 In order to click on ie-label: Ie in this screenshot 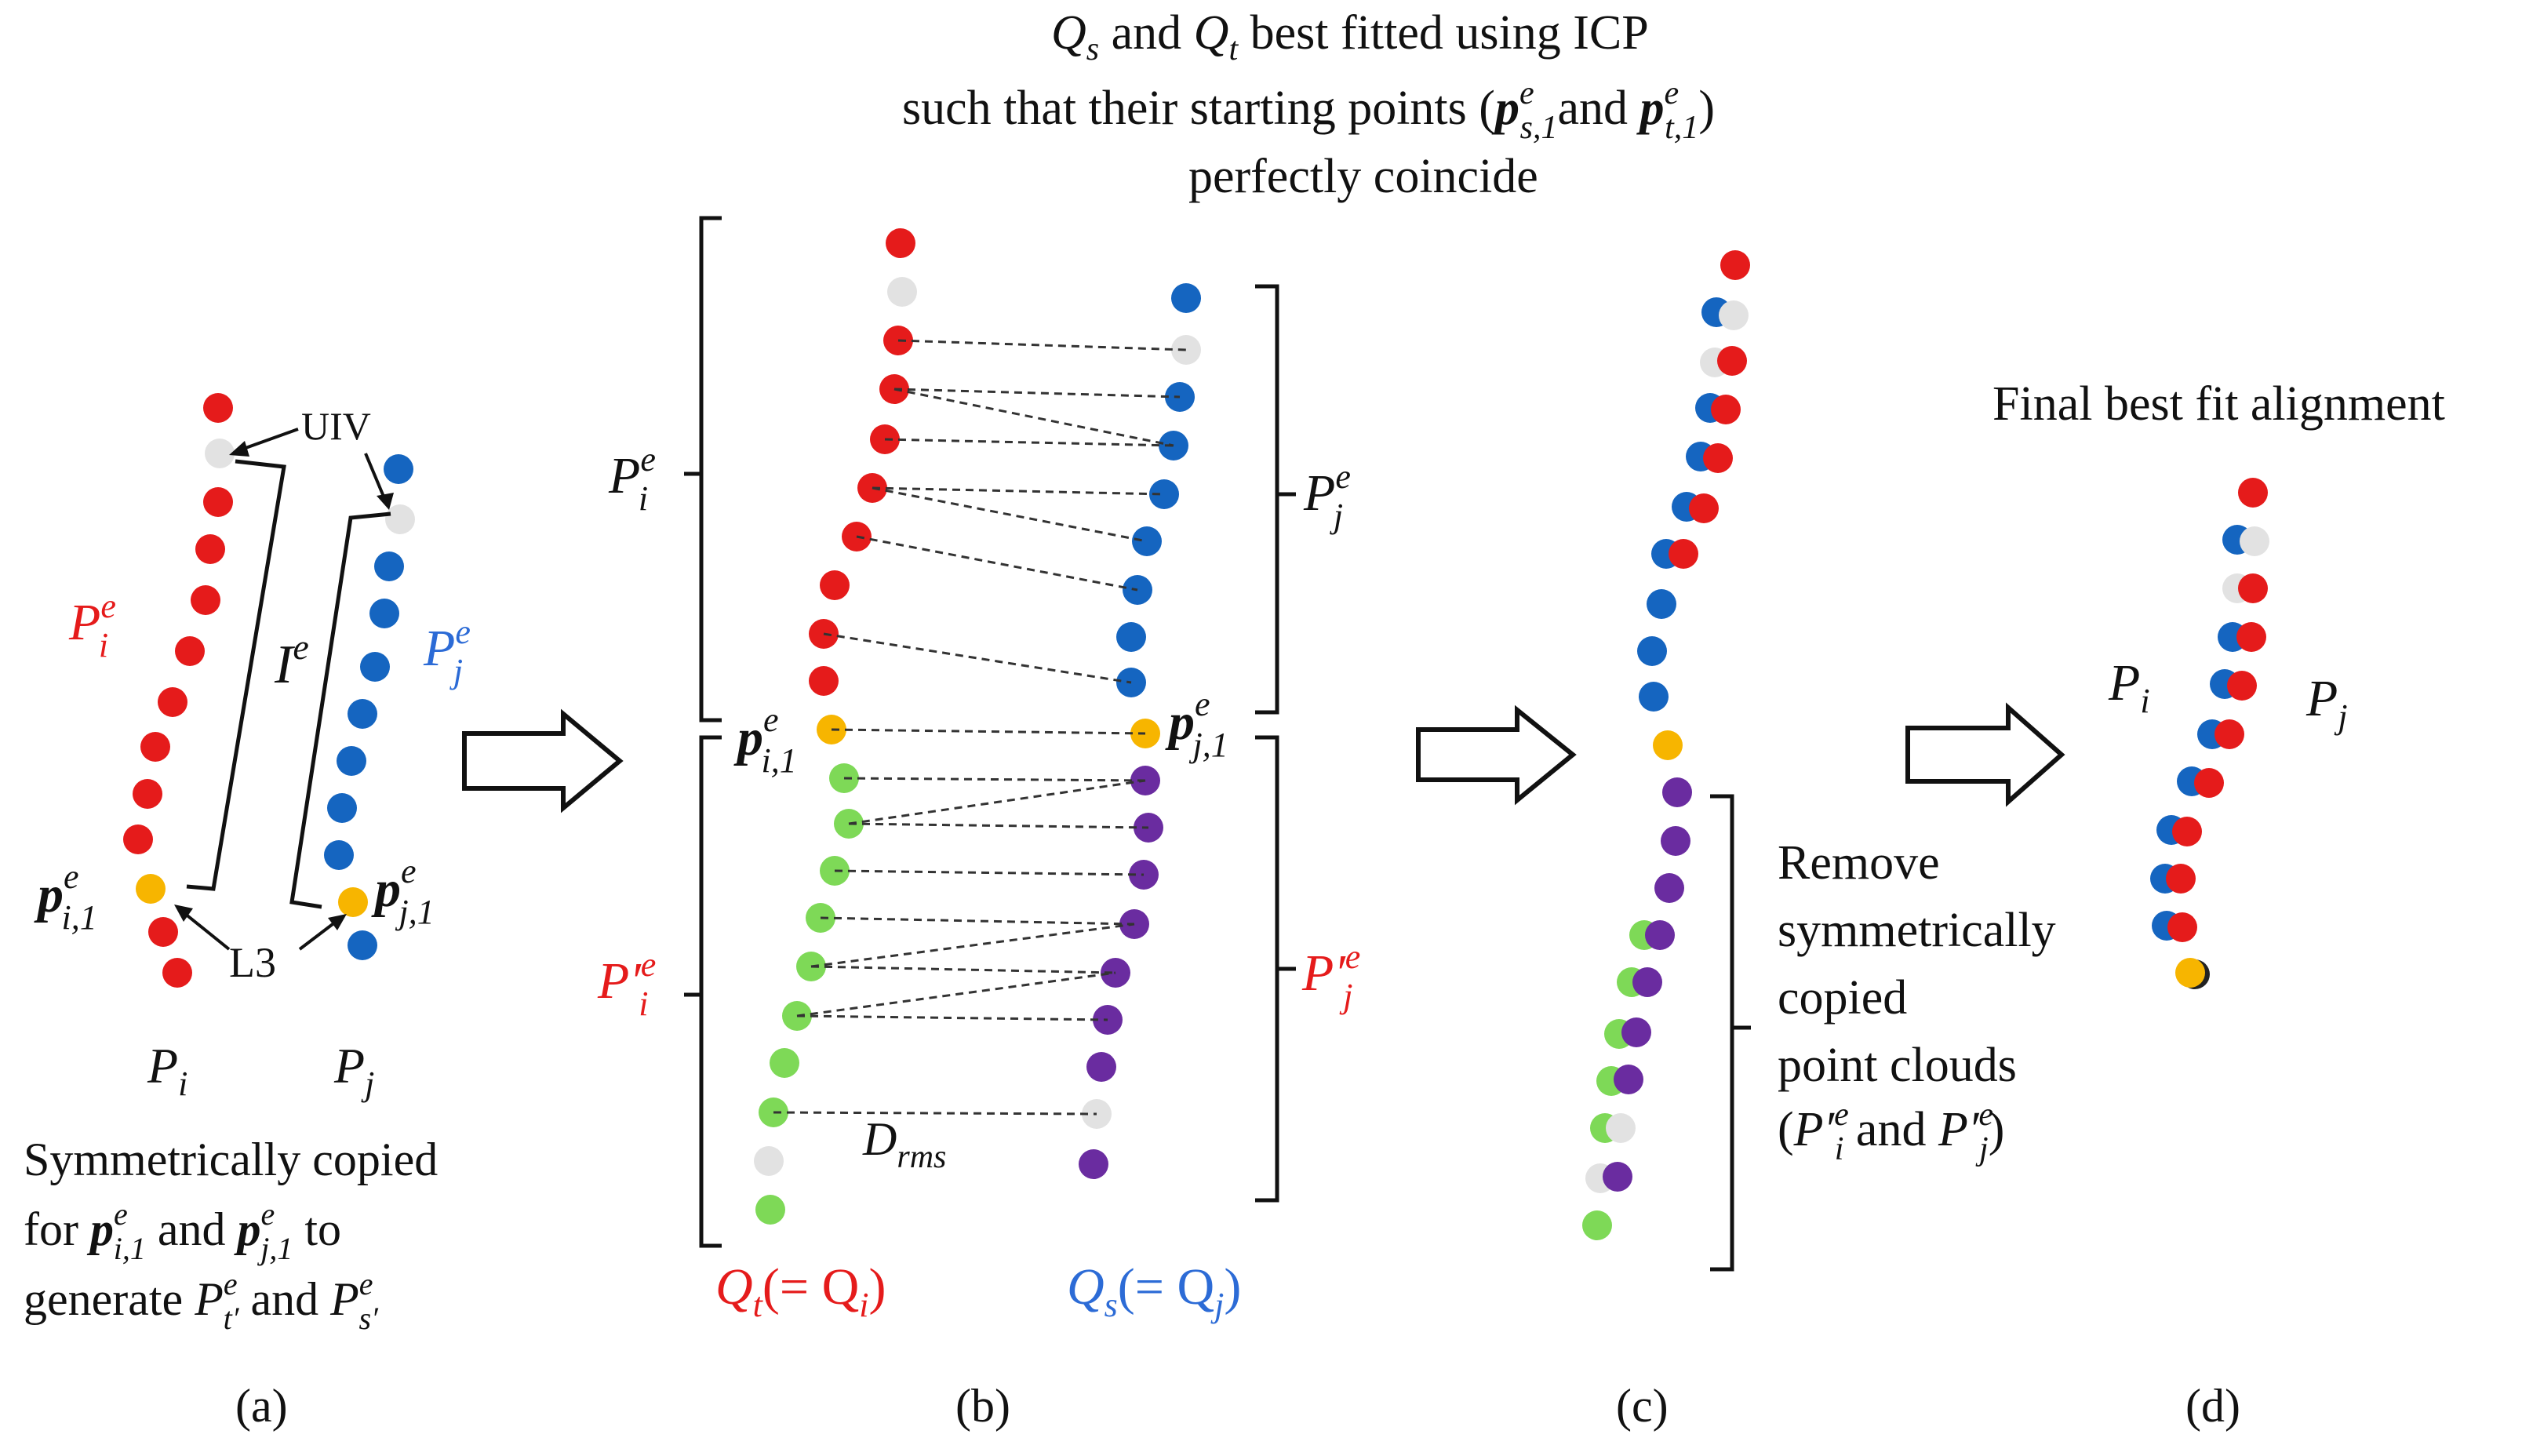, I will do `click(291, 661)`.